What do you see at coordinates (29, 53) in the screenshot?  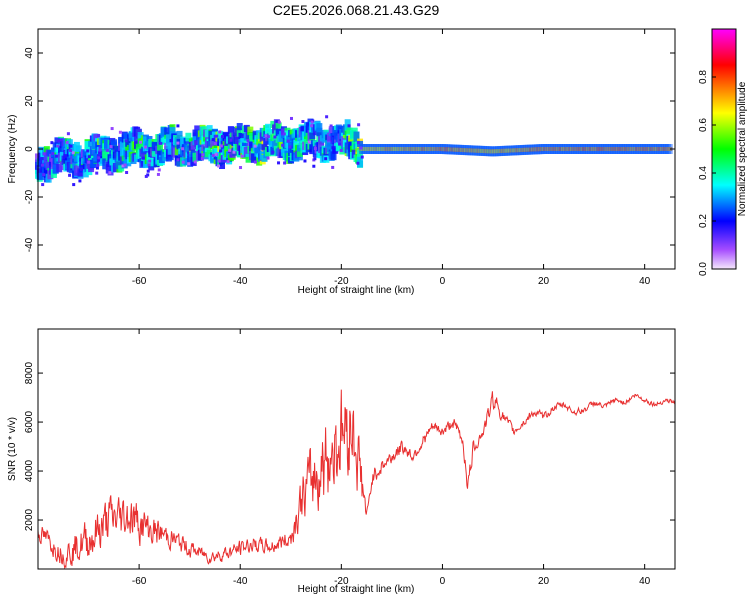 I see `y-tick-label: 40` at bounding box center [29, 53].